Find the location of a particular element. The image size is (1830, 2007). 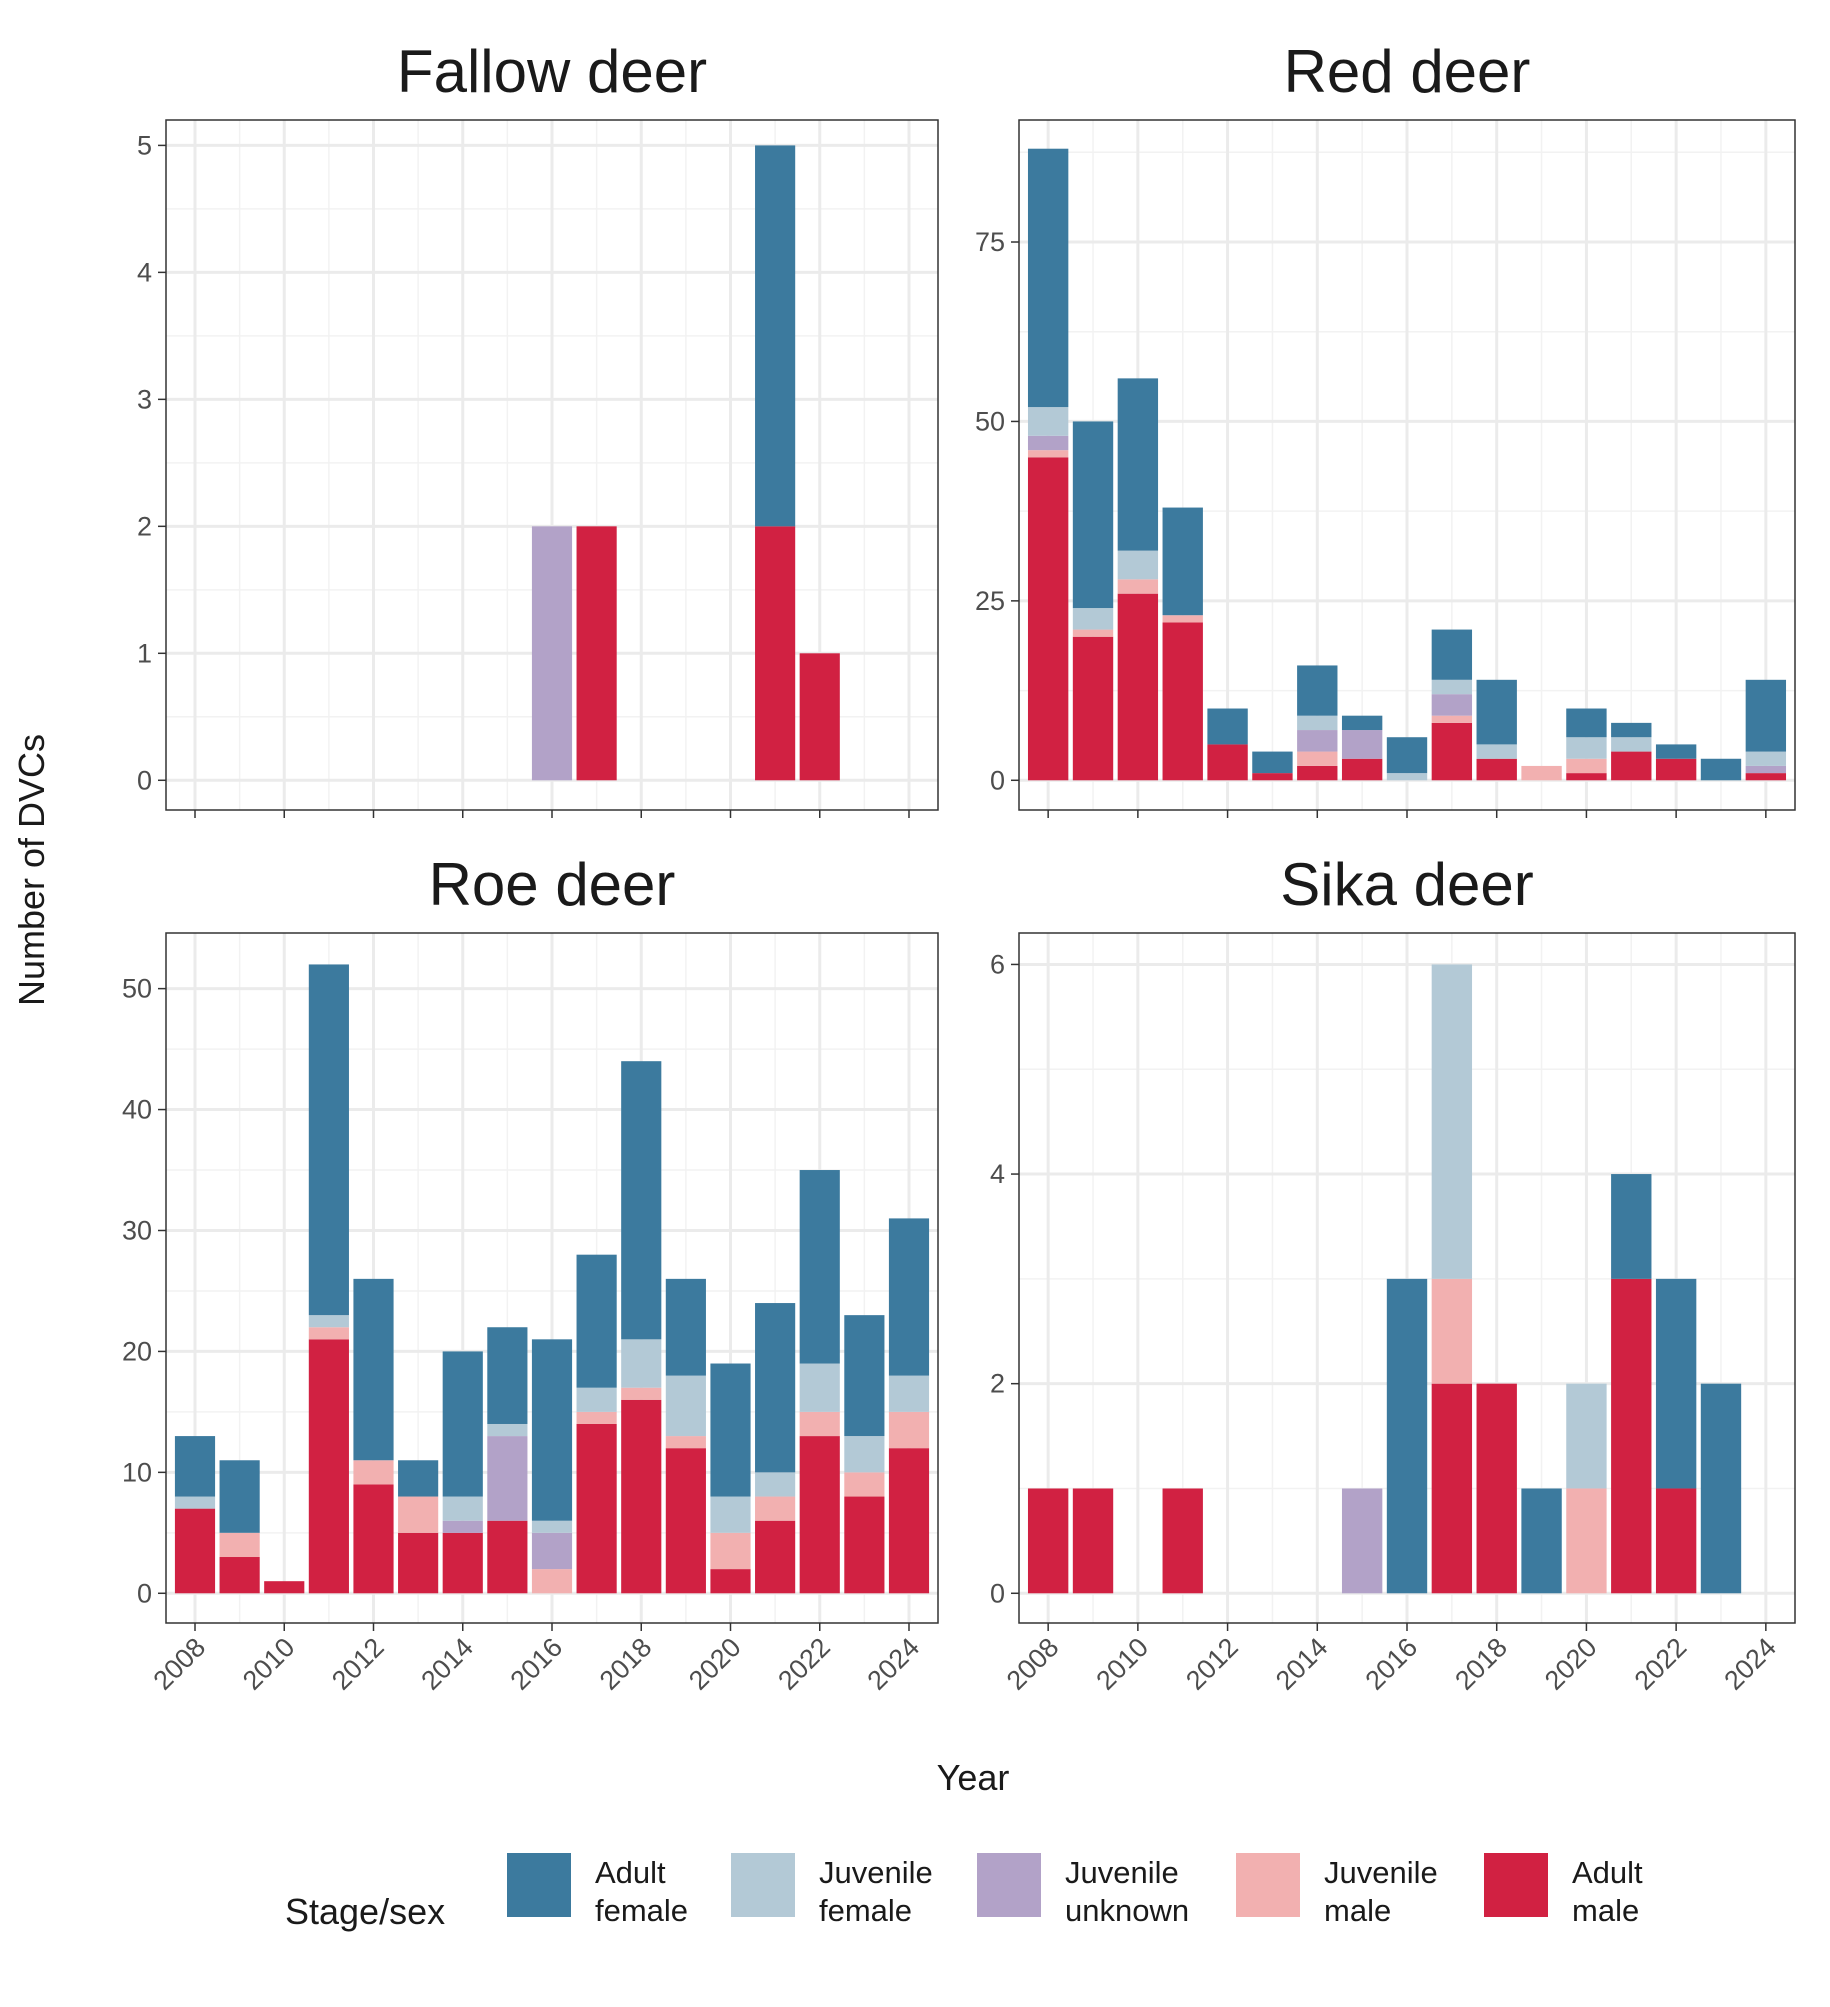

legend-label-jf: female is located at coordinates (865, 1910).